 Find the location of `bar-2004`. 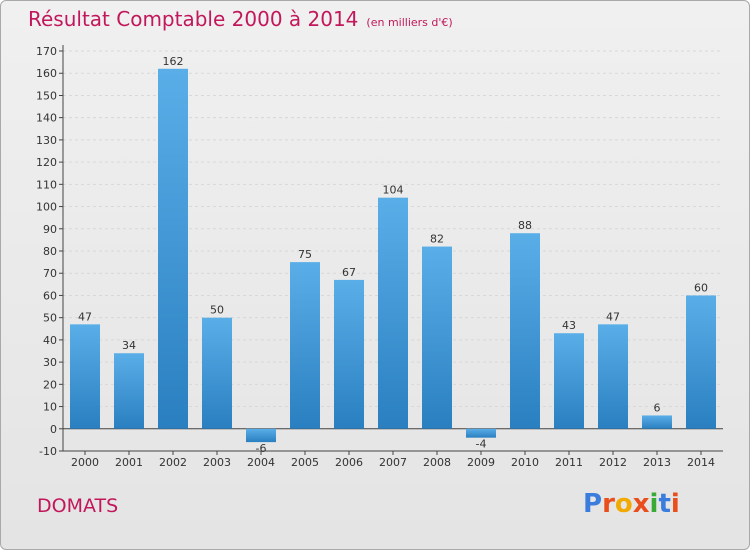

bar-2004 is located at coordinates (261, 435).